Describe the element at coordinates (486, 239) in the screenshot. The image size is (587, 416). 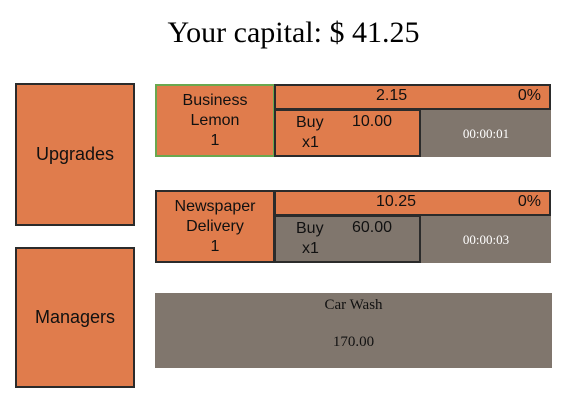
I see `timer-display: 00:00:03` at that location.